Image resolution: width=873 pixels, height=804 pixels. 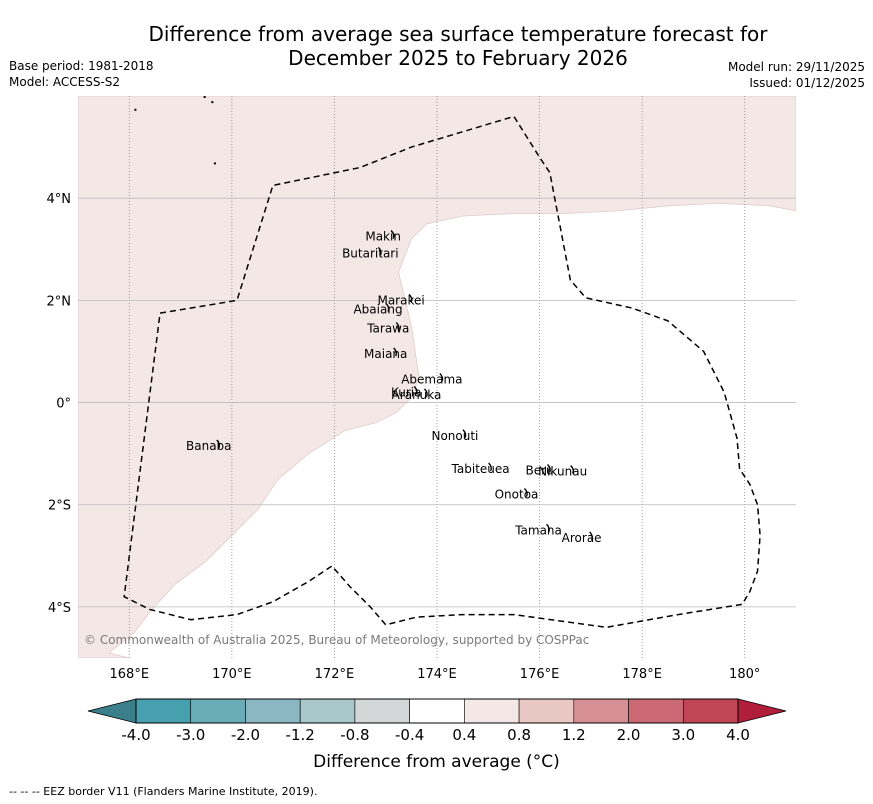 I want to click on island-label-abemama: Abemama, so click(x=431, y=380).